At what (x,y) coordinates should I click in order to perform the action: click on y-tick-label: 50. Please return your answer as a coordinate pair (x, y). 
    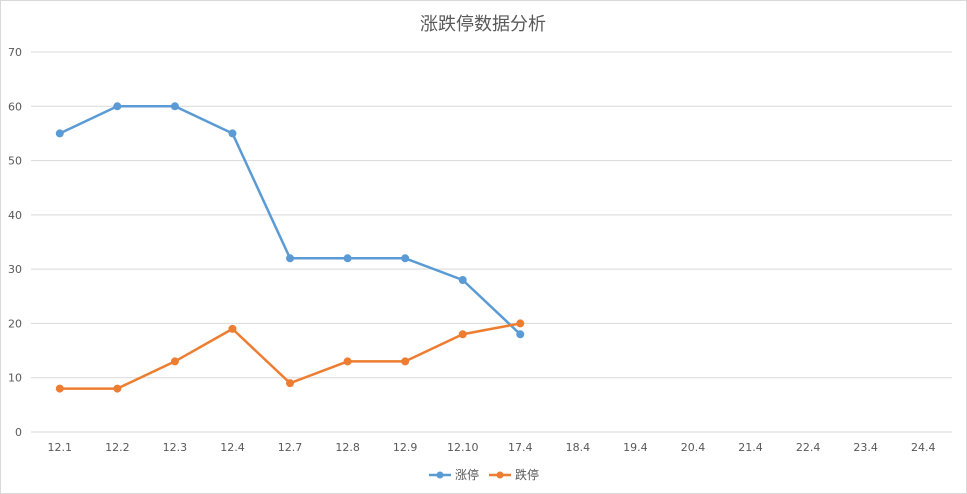
    Looking at the image, I should click on (15, 161).